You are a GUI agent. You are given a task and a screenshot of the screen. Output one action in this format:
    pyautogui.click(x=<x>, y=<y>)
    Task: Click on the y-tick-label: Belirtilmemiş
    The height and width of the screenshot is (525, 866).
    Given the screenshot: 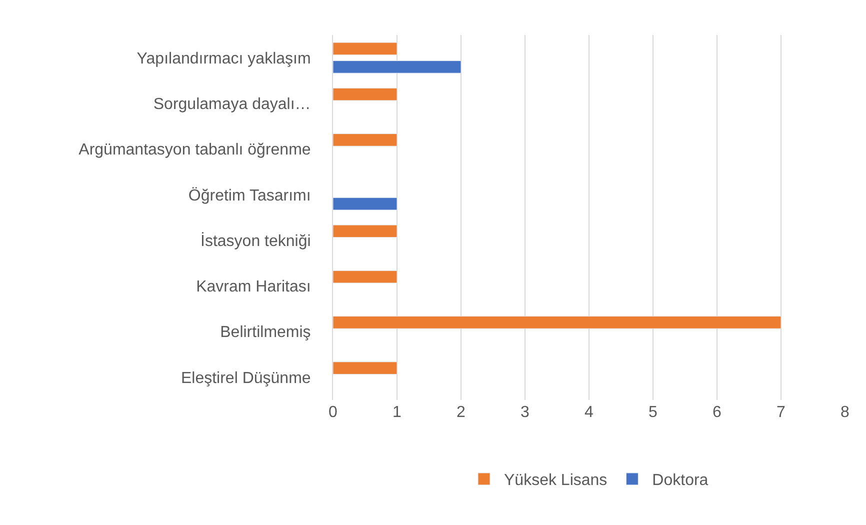 What is the action you would take?
    pyautogui.click(x=265, y=333)
    